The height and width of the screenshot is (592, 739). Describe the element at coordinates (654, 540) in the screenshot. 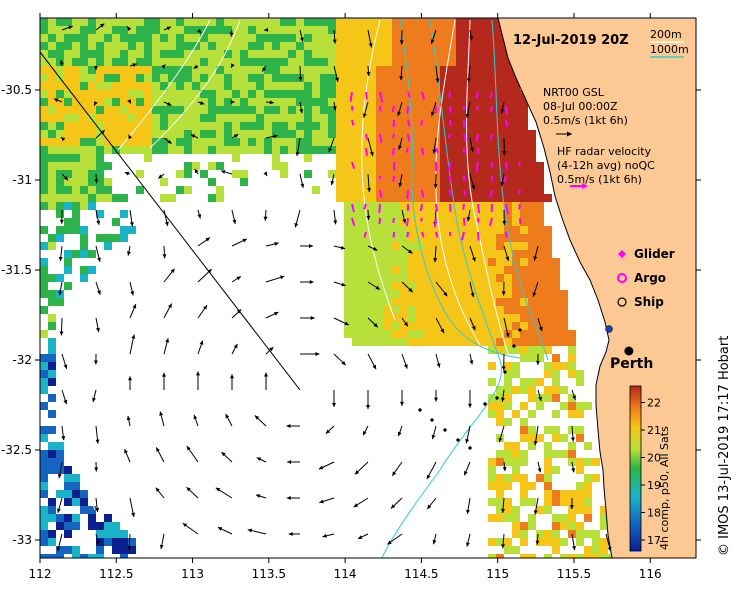

I see `colorbar-tick-label: 17` at that location.